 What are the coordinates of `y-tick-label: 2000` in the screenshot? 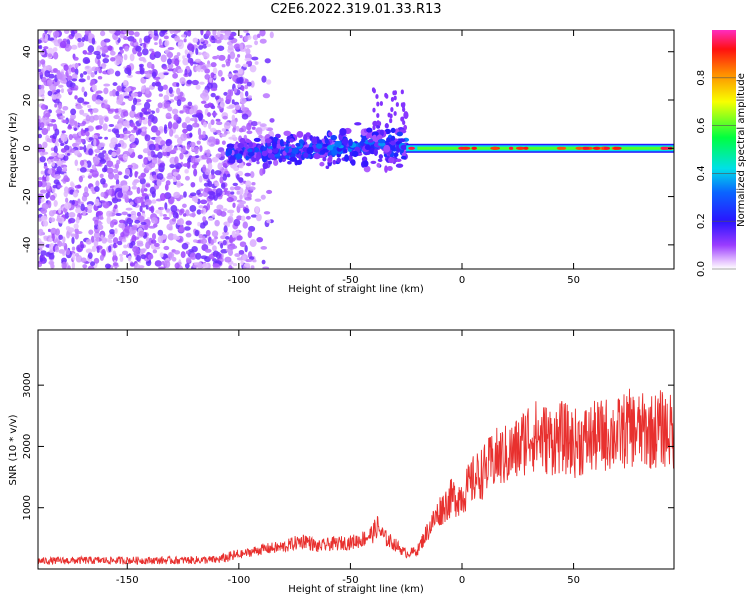 It's located at (27, 446).